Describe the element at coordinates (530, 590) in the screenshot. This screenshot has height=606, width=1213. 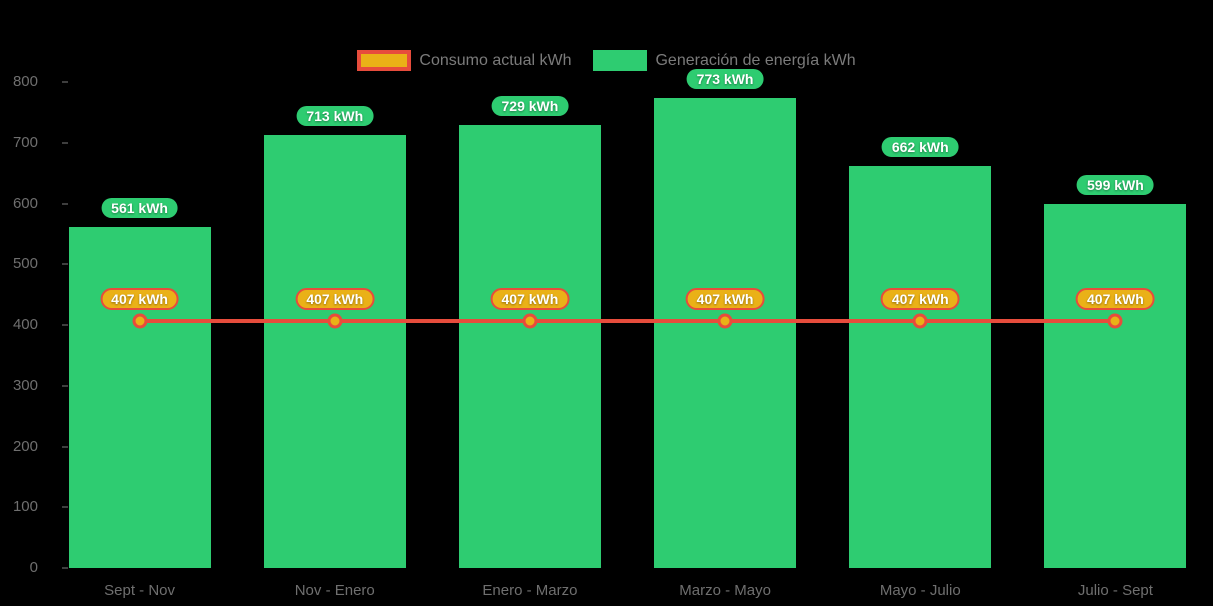
I see `x-axis-category-label: Enero - Marzo` at that location.